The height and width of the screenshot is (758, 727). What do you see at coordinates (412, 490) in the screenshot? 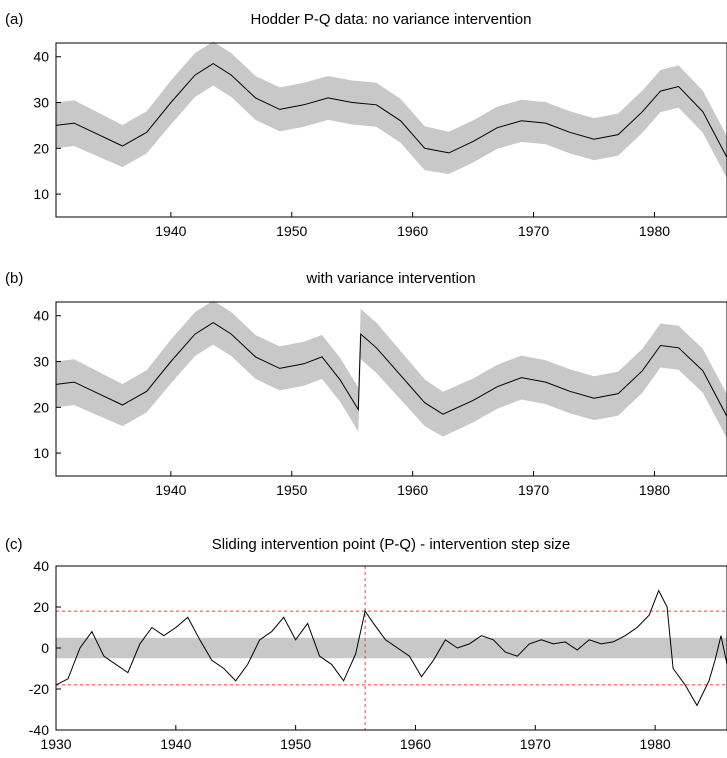
I see `panel-b-xtick-label-2: 1960` at bounding box center [412, 490].